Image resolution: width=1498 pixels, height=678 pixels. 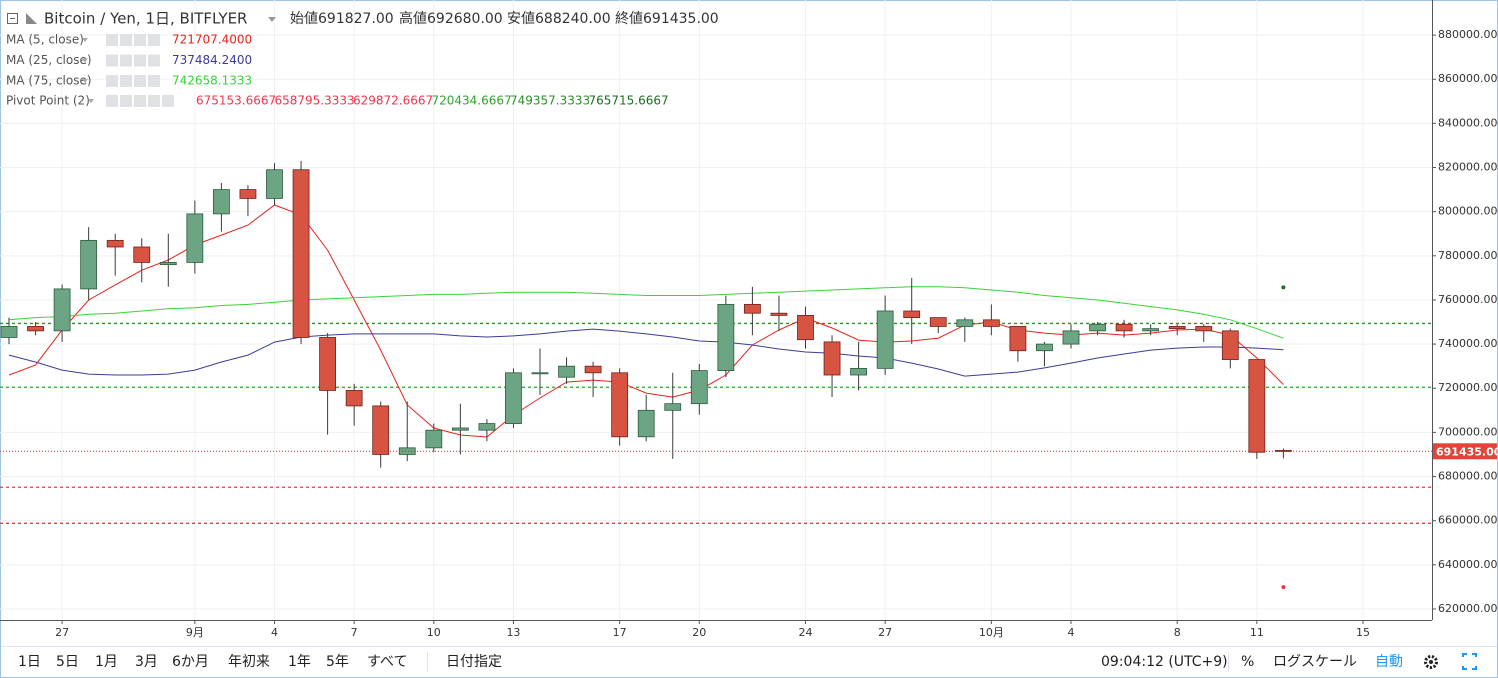 I want to click on legend-name: MA (25, close), so click(x=49, y=60).